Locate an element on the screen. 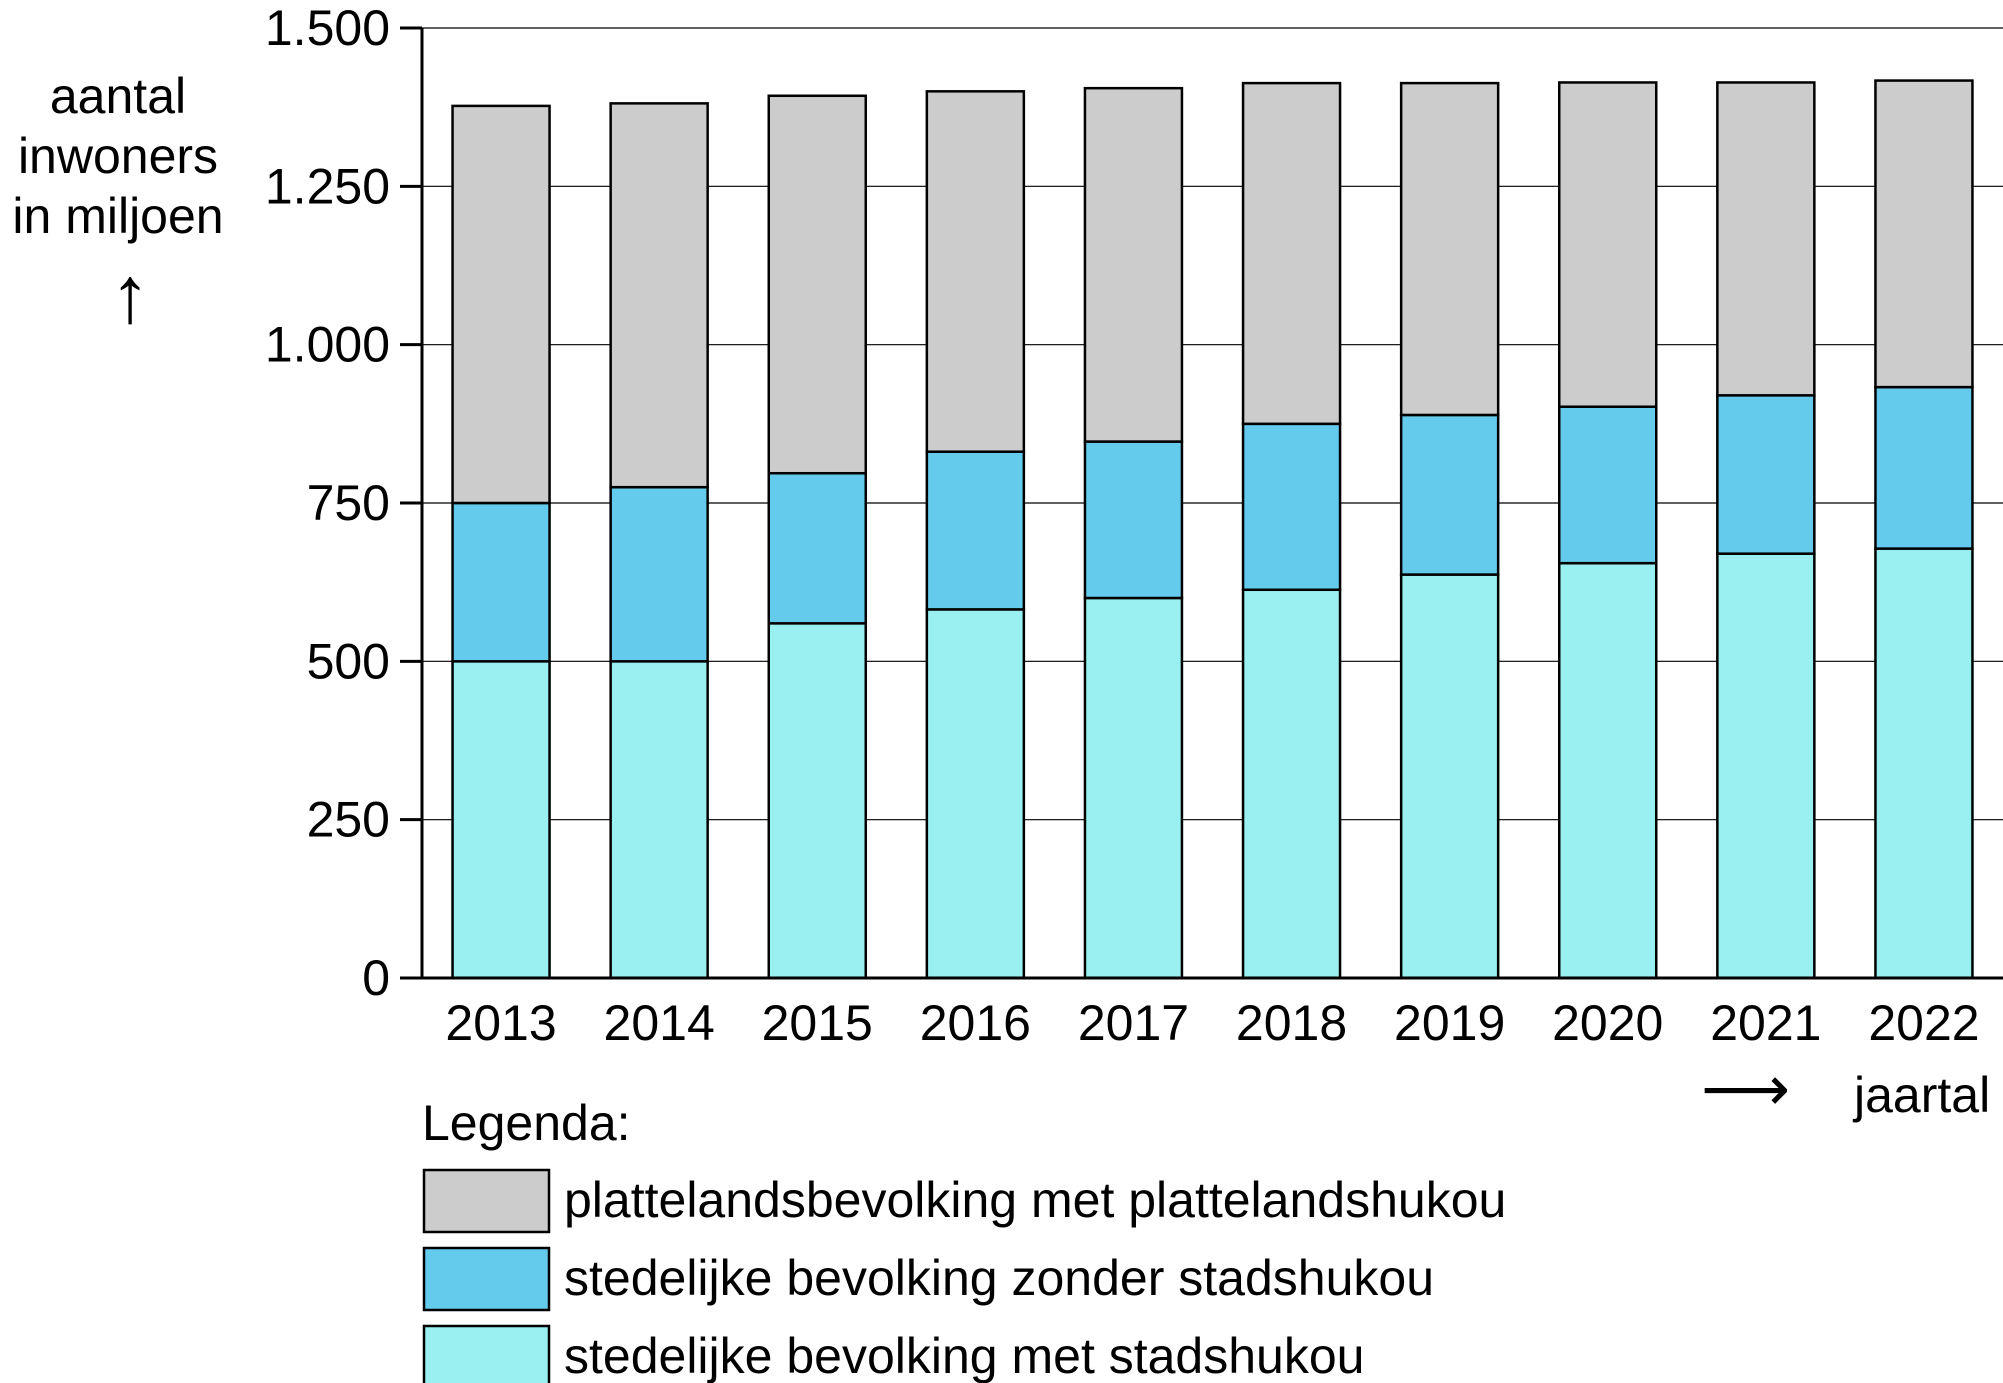 Image resolution: width=2003 pixels, height=1383 pixels. y-ticks: 0 250 500 750 1.000 1.250 1.500 is located at coordinates (343, 503).